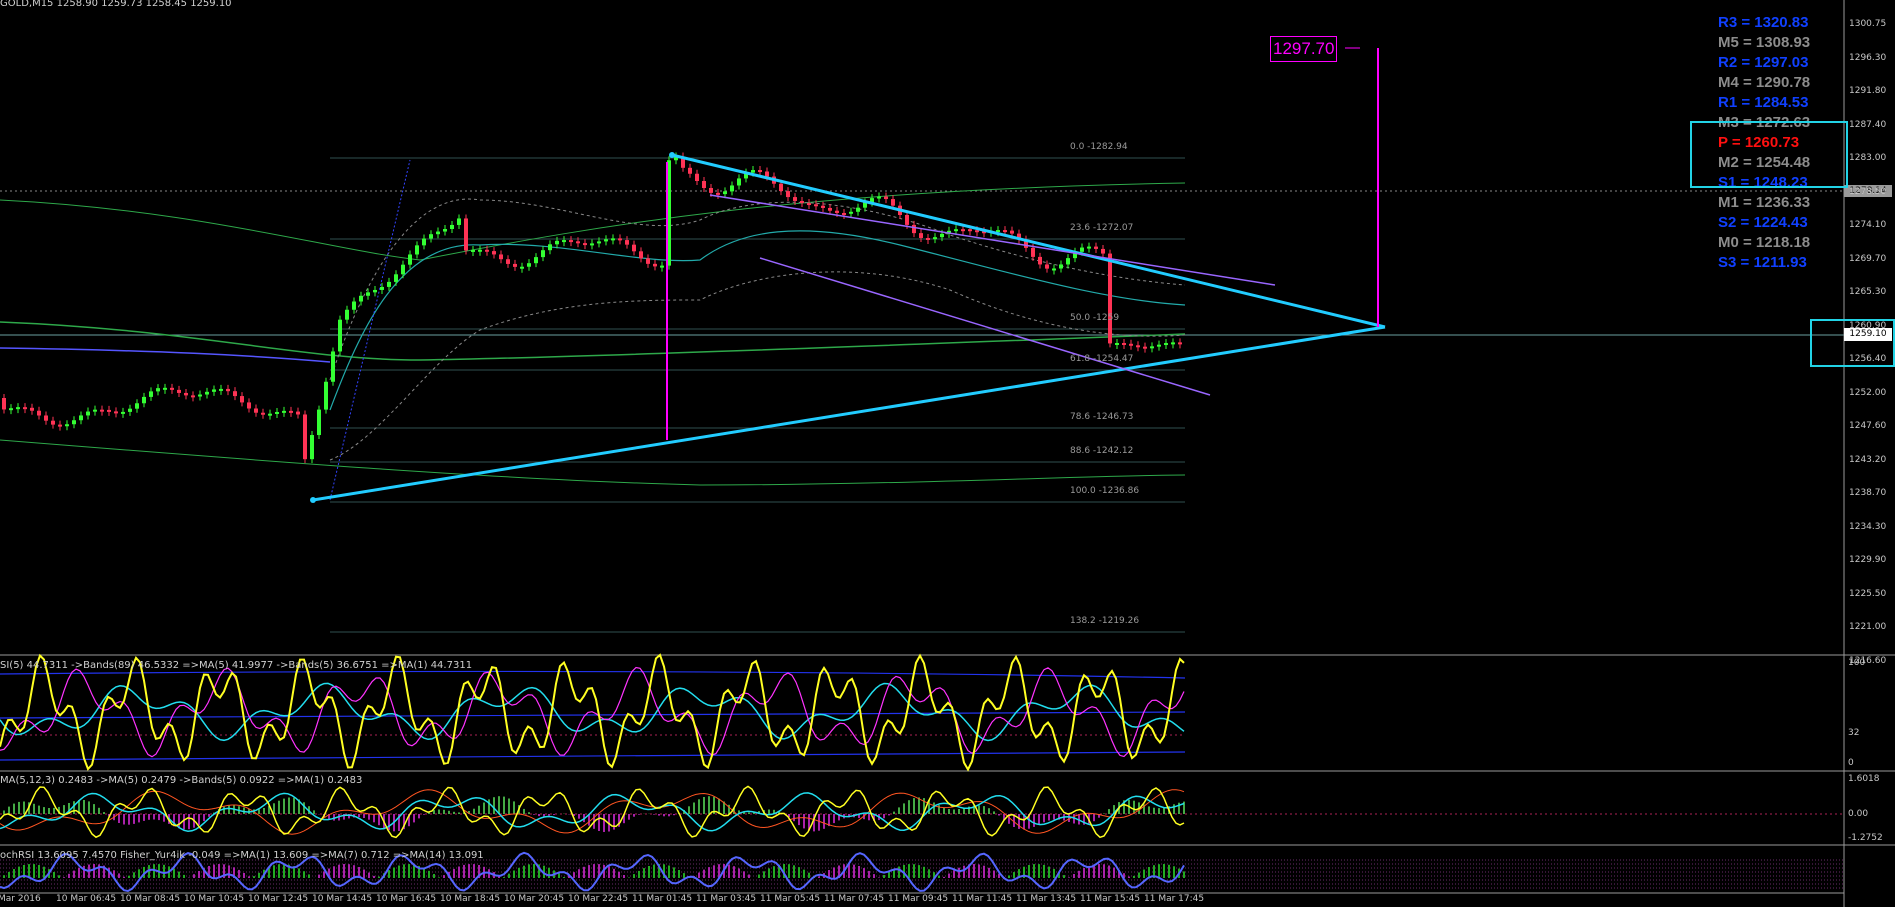 This screenshot has height=907, width=1895. Describe the element at coordinates (1102, 359) in the screenshot. I see `fib-level-label: 61.8 -1254.47` at that location.